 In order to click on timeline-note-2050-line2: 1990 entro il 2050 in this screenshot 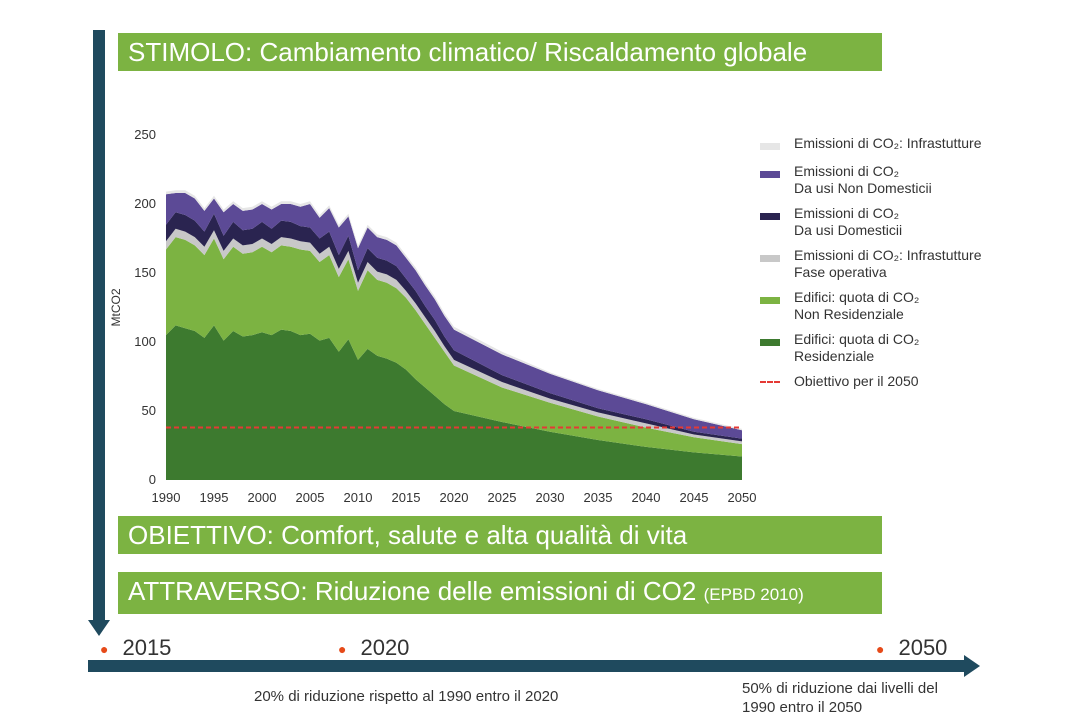, I will do `click(802, 707)`.